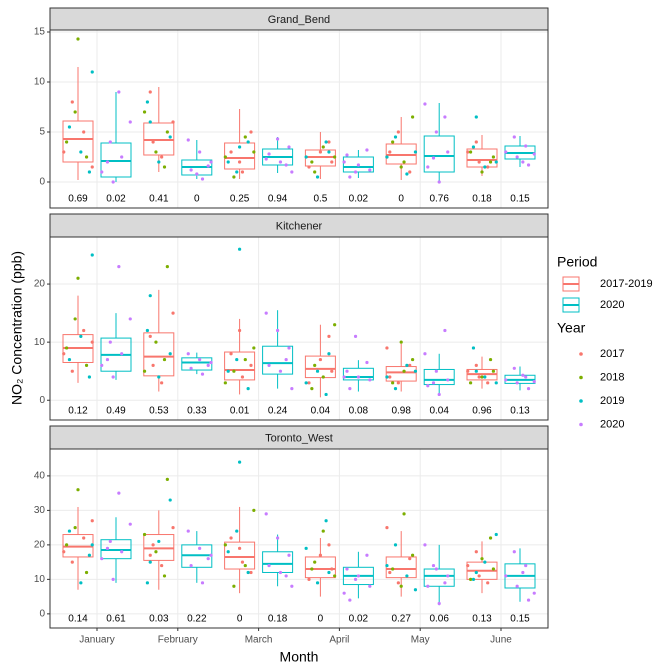 The height and width of the screenshot is (672, 672). Describe the element at coordinates (581, 377) in the screenshot. I see `legend-key` at that location.